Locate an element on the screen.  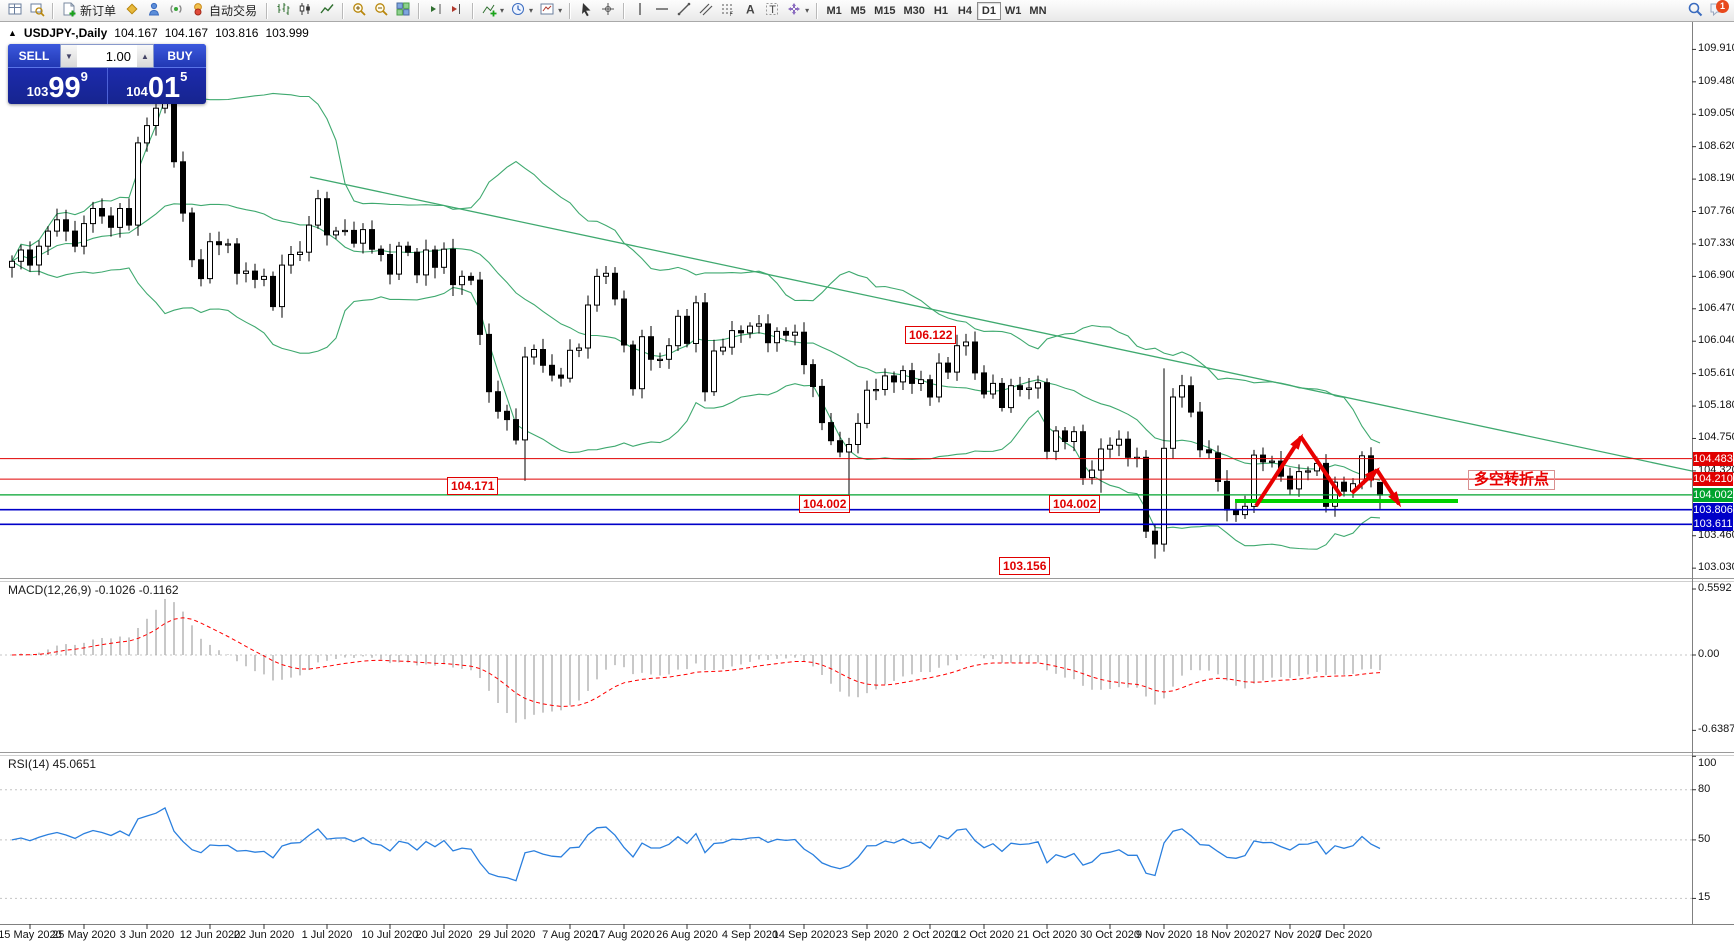
line-chart-icon is located at coordinates (327, 10).